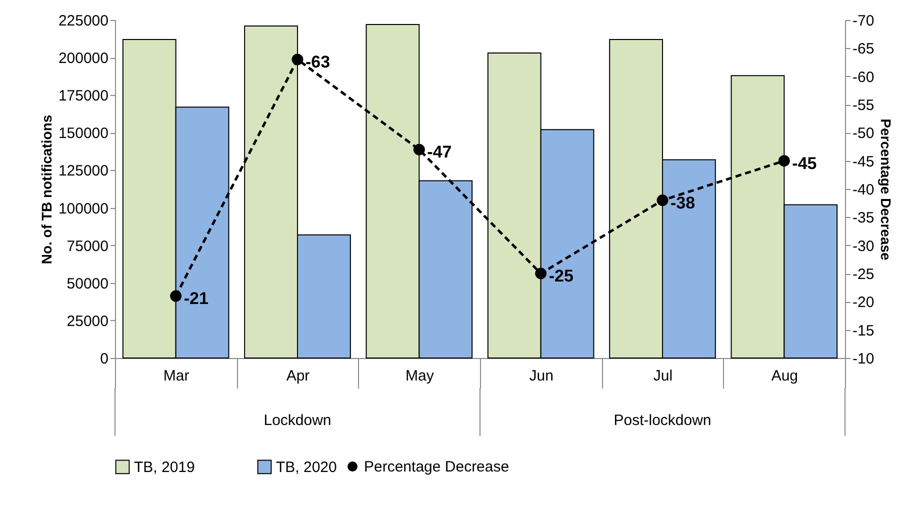 Image resolution: width=903 pixels, height=519 pixels. Describe the element at coordinates (439, 152) in the screenshot. I see `data-label: -47` at that location.